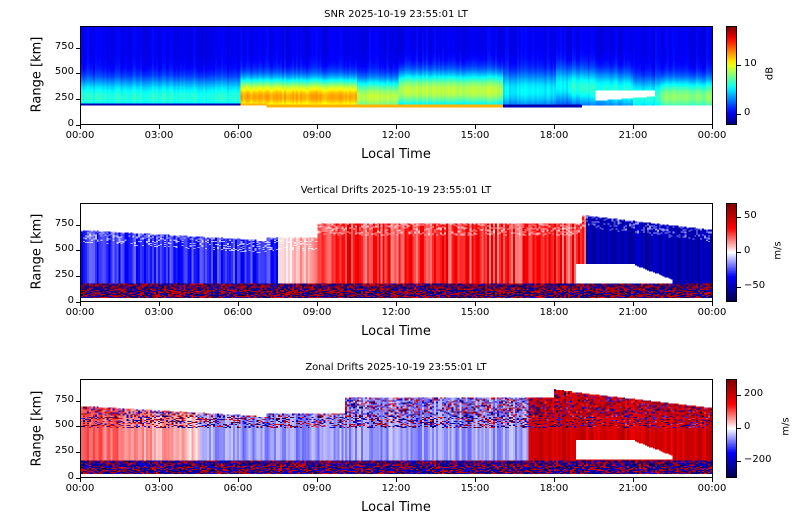 The width and height of the screenshot is (800, 519). What do you see at coordinates (64, 46) in the screenshot?
I see `snr-ytick-label: 750` at bounding box center [64, 46].